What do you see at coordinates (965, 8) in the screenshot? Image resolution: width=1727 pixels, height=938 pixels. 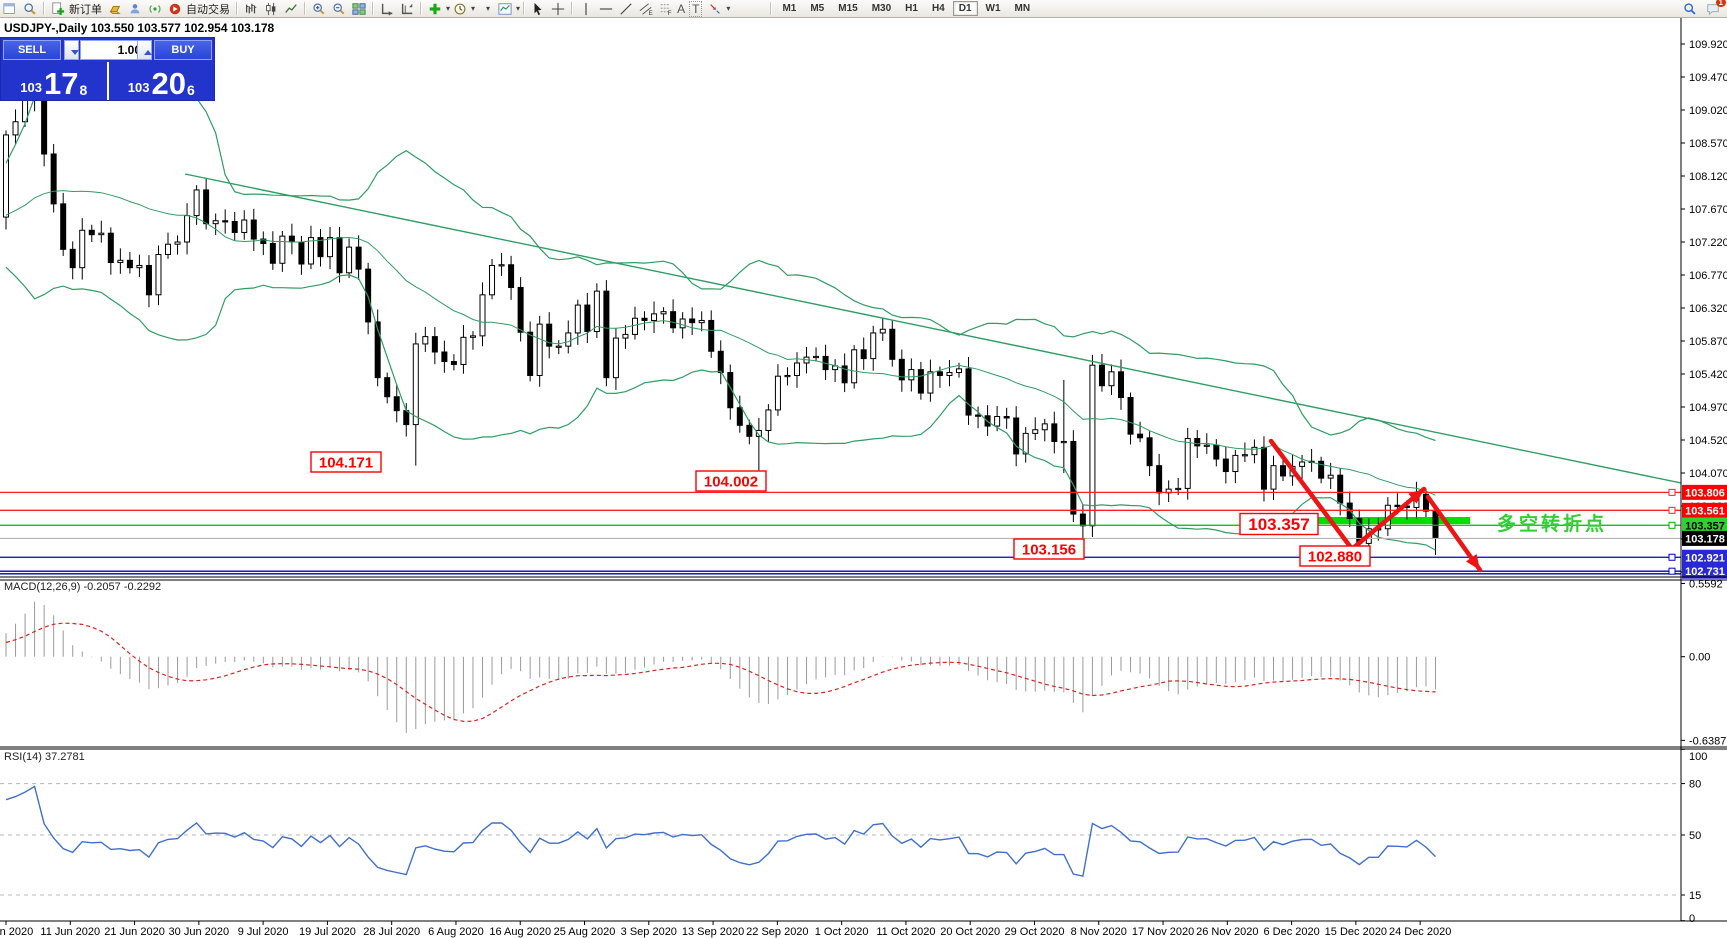 I see `tab-d1: D1` at bounding box center [965, 8].